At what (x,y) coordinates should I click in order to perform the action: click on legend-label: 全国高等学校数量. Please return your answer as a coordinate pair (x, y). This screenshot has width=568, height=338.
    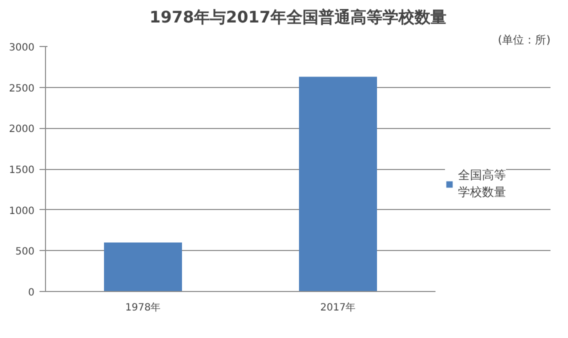
    Looking at the image, I should click on (482, 184).